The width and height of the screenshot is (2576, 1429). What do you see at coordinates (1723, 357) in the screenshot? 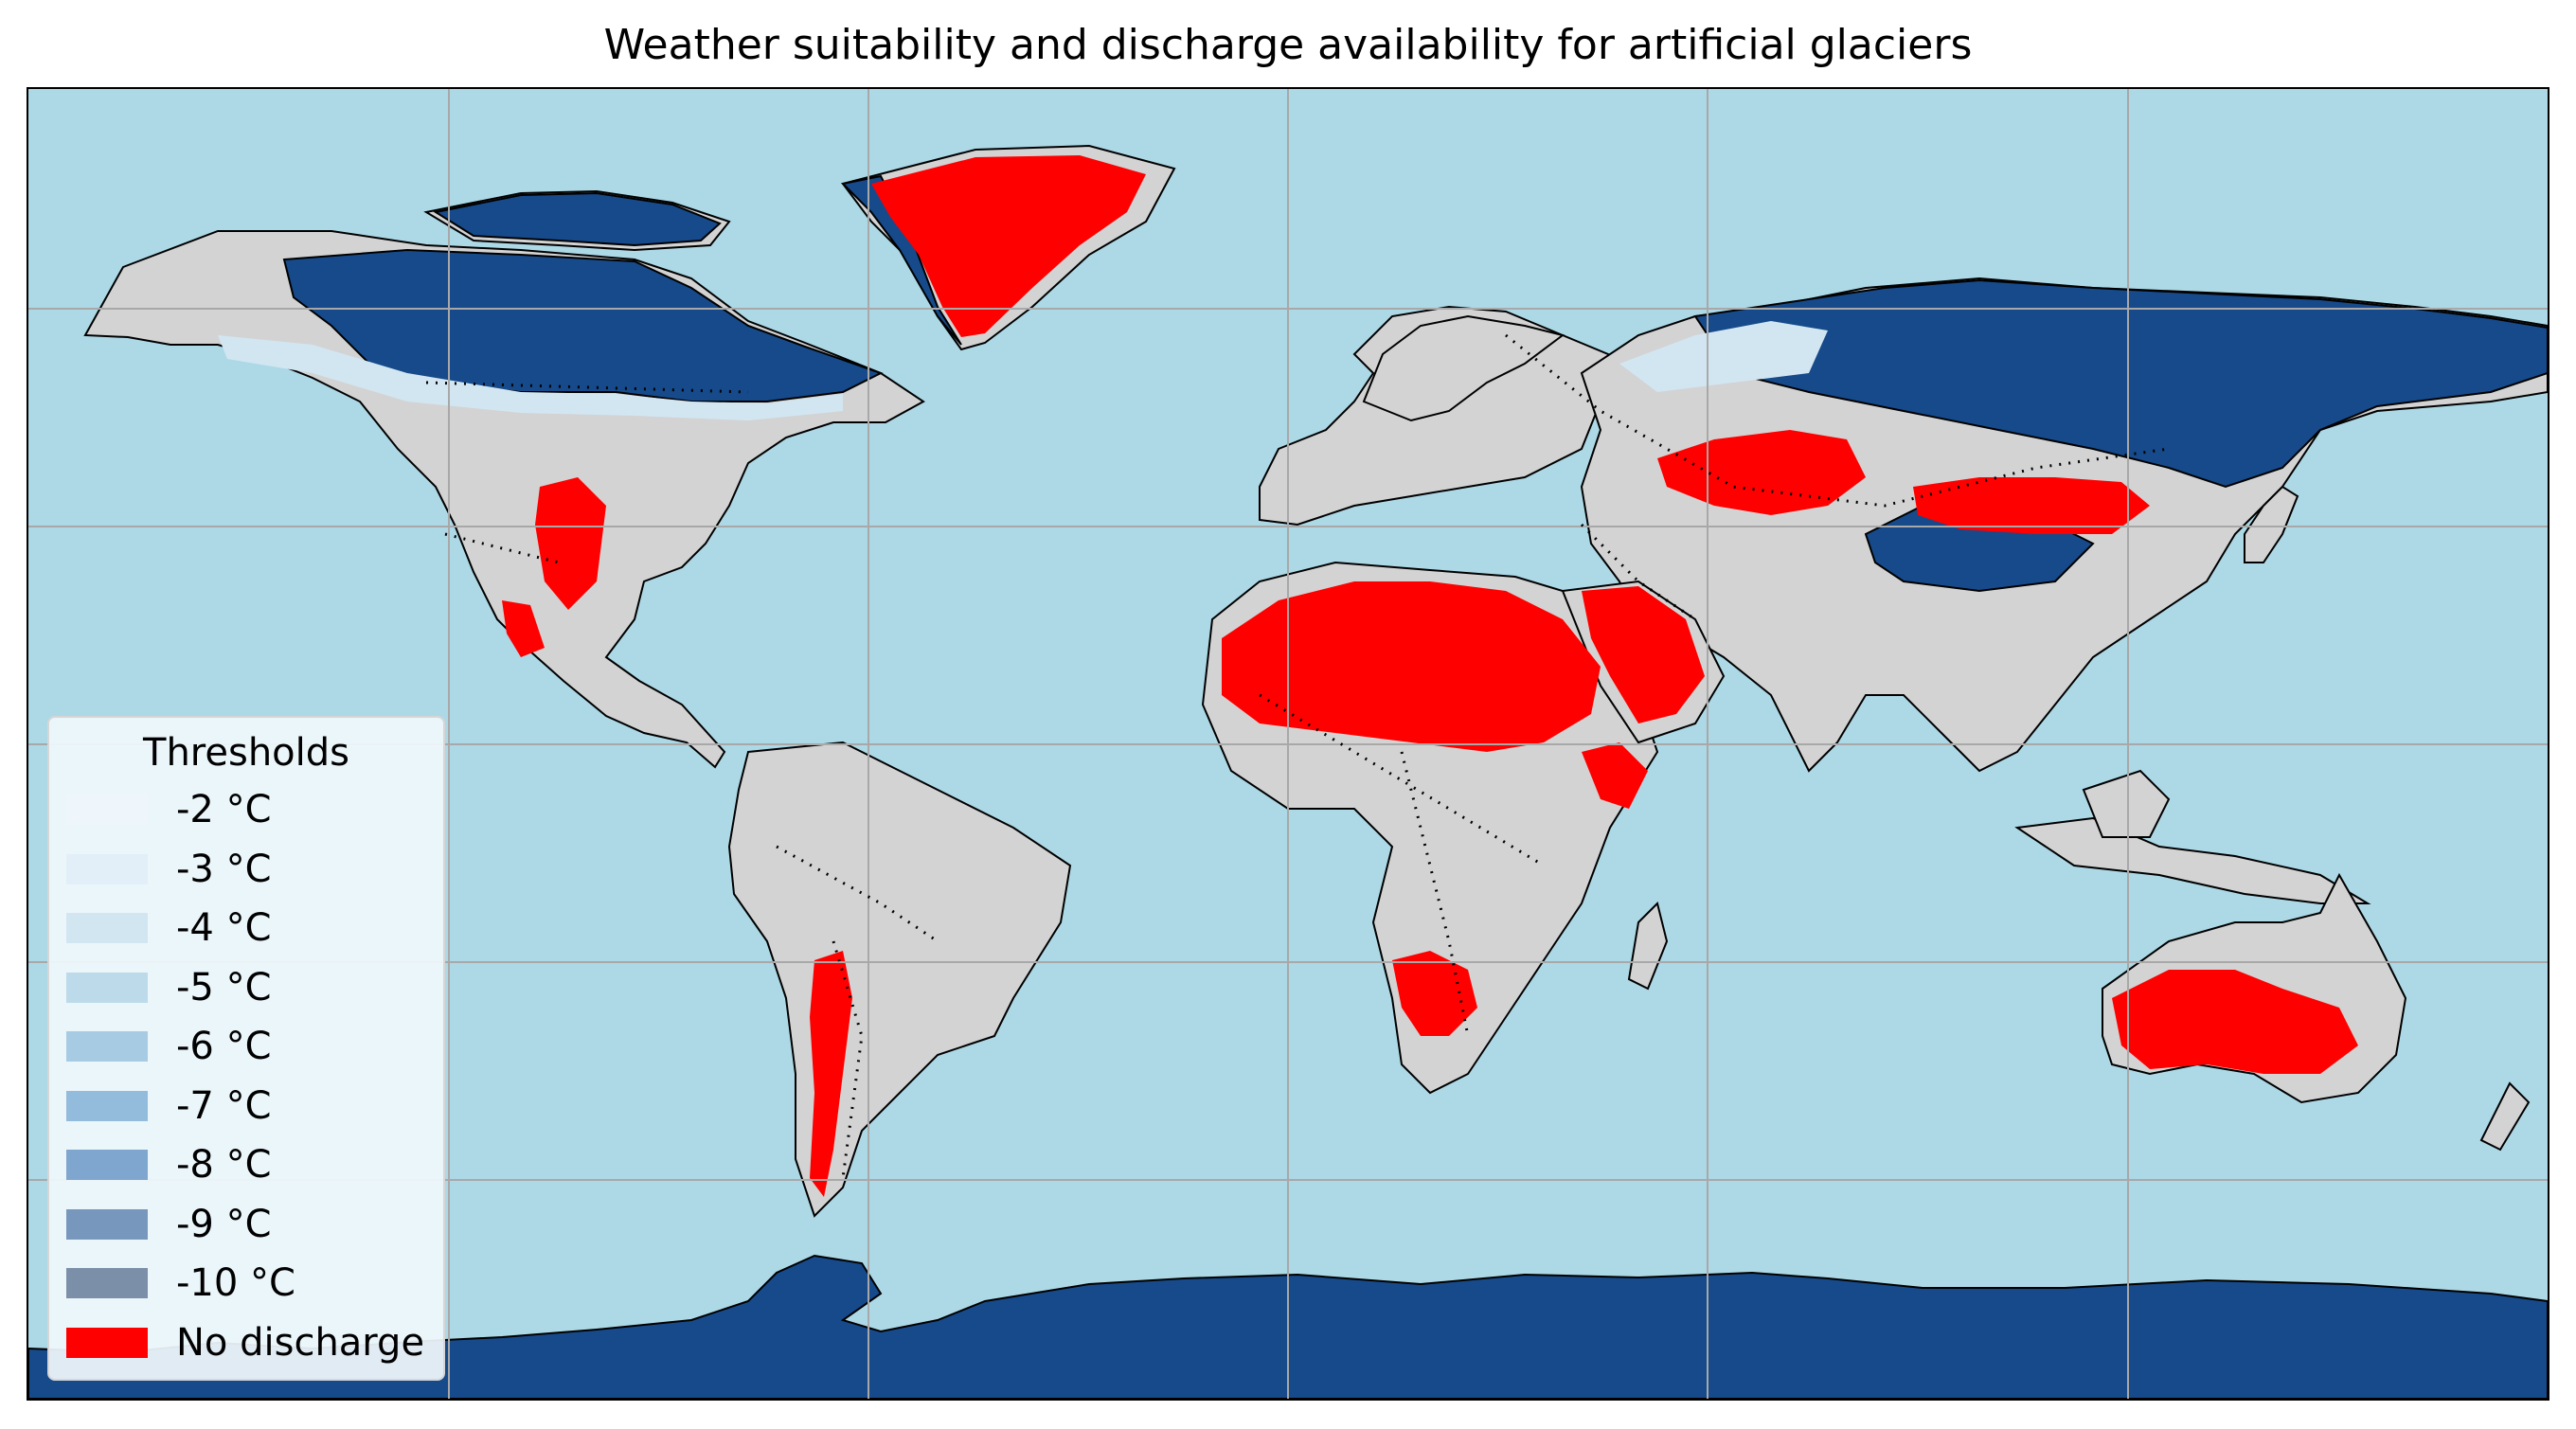
I see `siberia-threshold-band` at bounding box center [1723, 357].